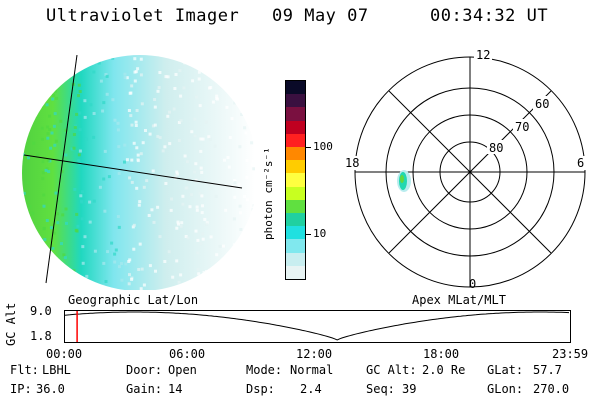 Image resolution: width=600 pixels, height=400 pixels. Describe the element at coordinates (133, 300) in the screenshot. I see `geo-panel-caption: Geographic Lat/Lon` at that location.